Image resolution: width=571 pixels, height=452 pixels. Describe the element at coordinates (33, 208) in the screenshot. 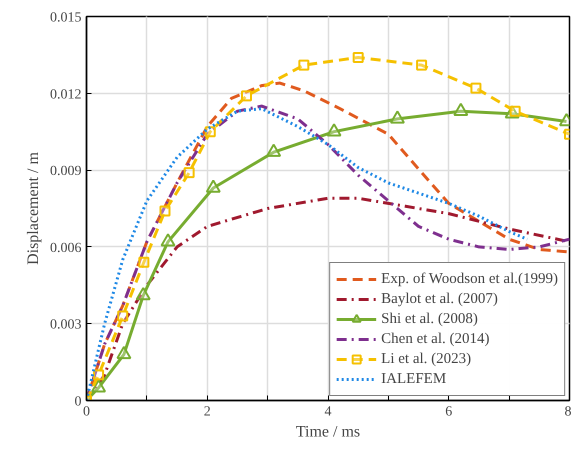

I see `y-axis-title: Displacement / m` at that location.